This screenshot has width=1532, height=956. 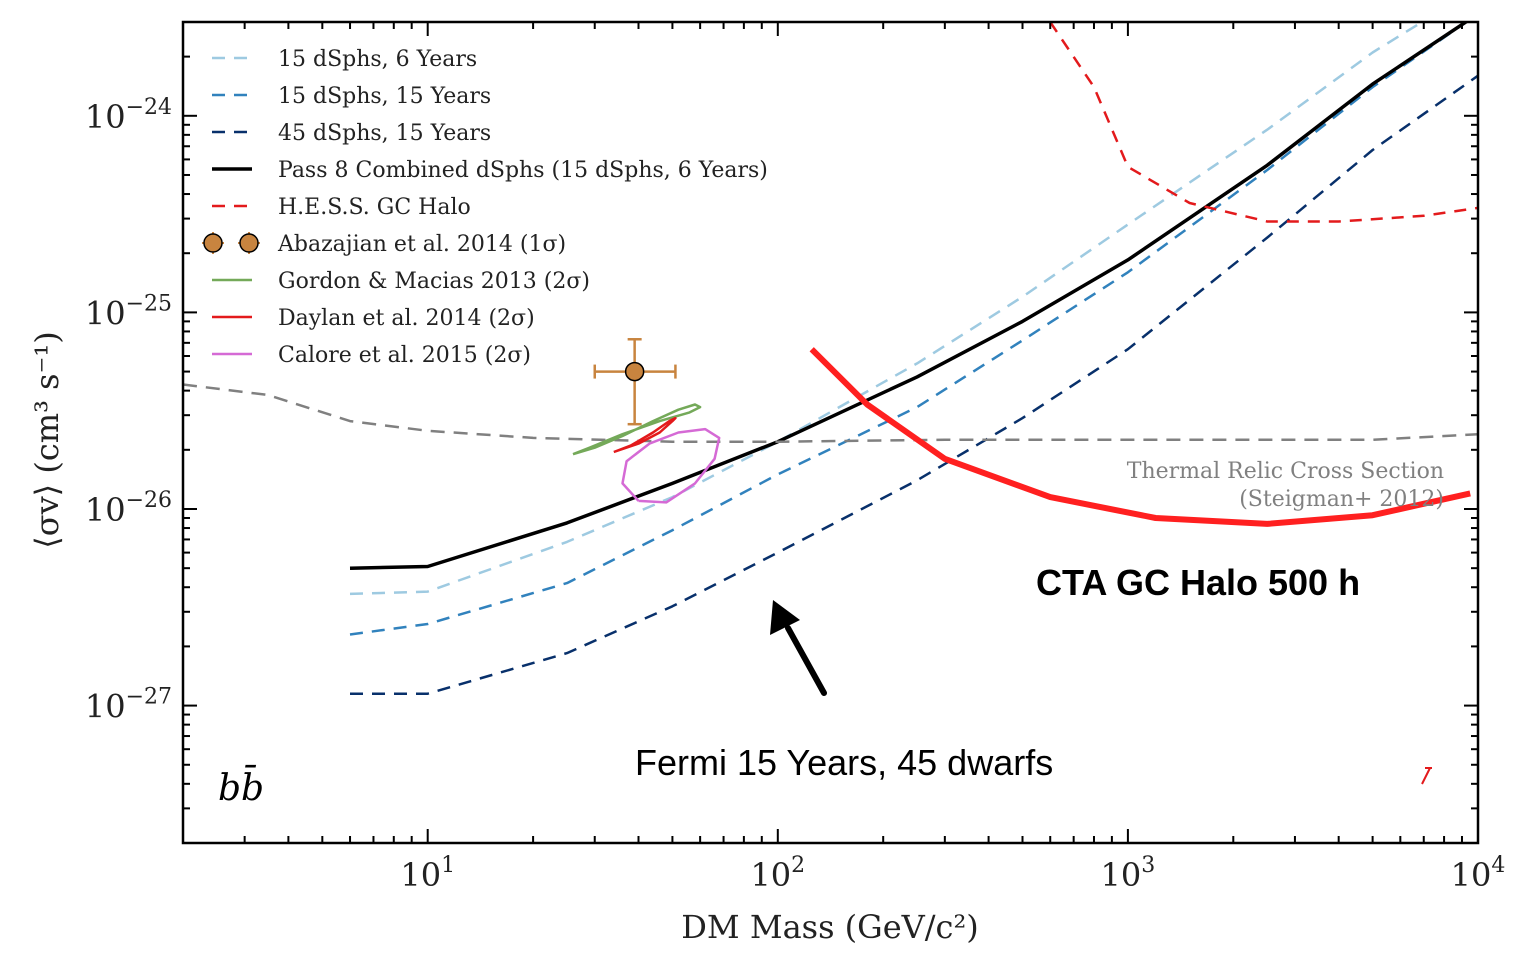 What do you see at coordinates (434, 281) in the screenshot?
I see `legend-label: Gordon & Macias 2013 (2σ)` at bounding box center [434, 281].